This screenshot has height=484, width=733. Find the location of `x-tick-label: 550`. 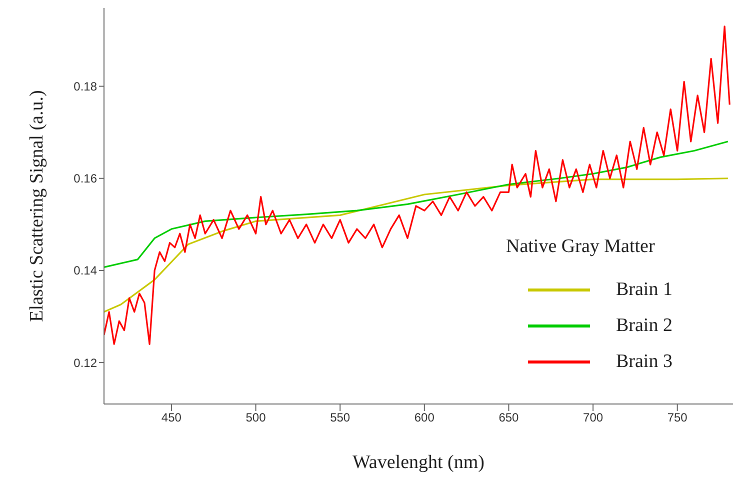

x-tick-label: 550 is located at coordinates (340, 417).